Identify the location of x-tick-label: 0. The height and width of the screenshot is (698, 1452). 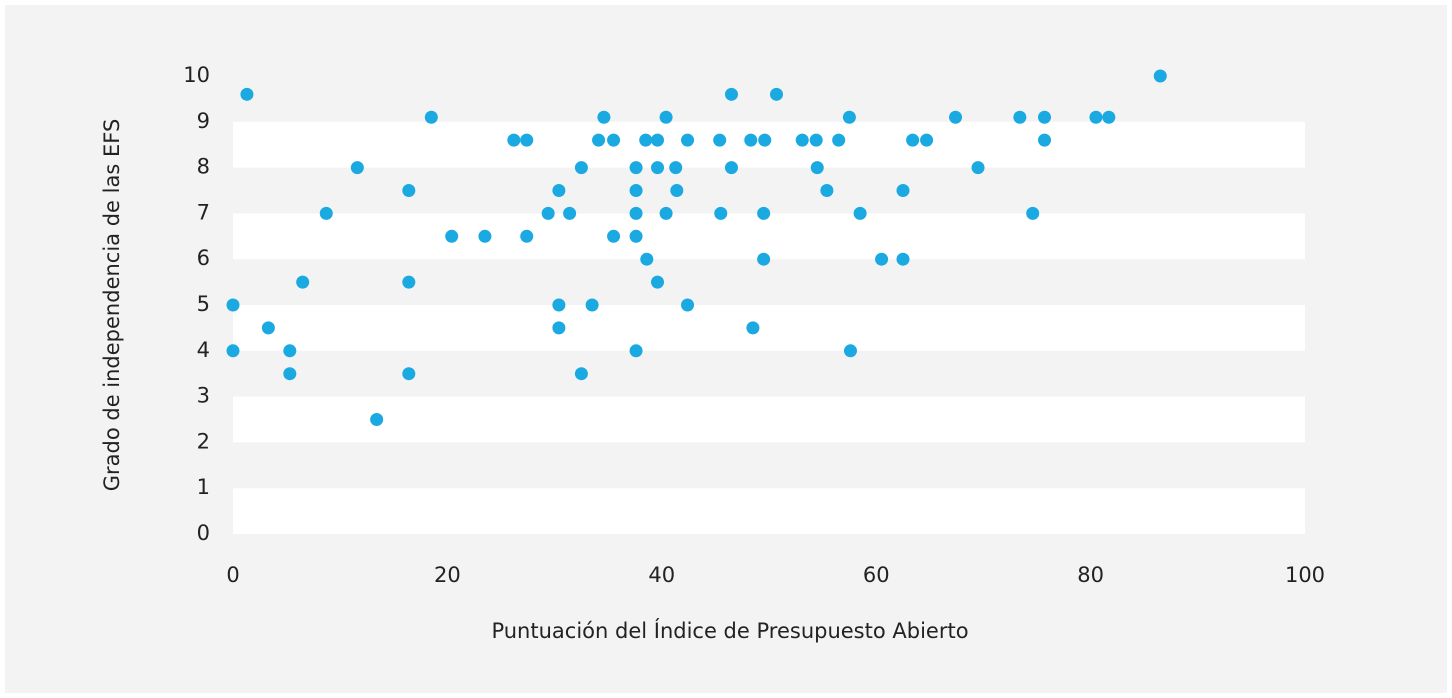
(232, 575).